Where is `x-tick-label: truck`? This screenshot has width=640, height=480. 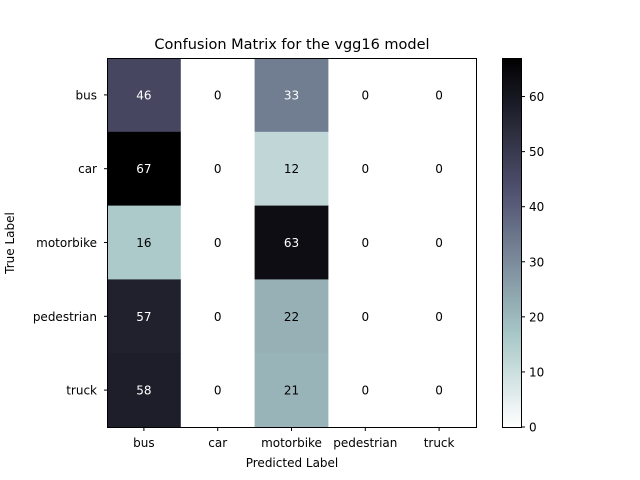 x-tick-label: truck is located at coordinates (439, 443).